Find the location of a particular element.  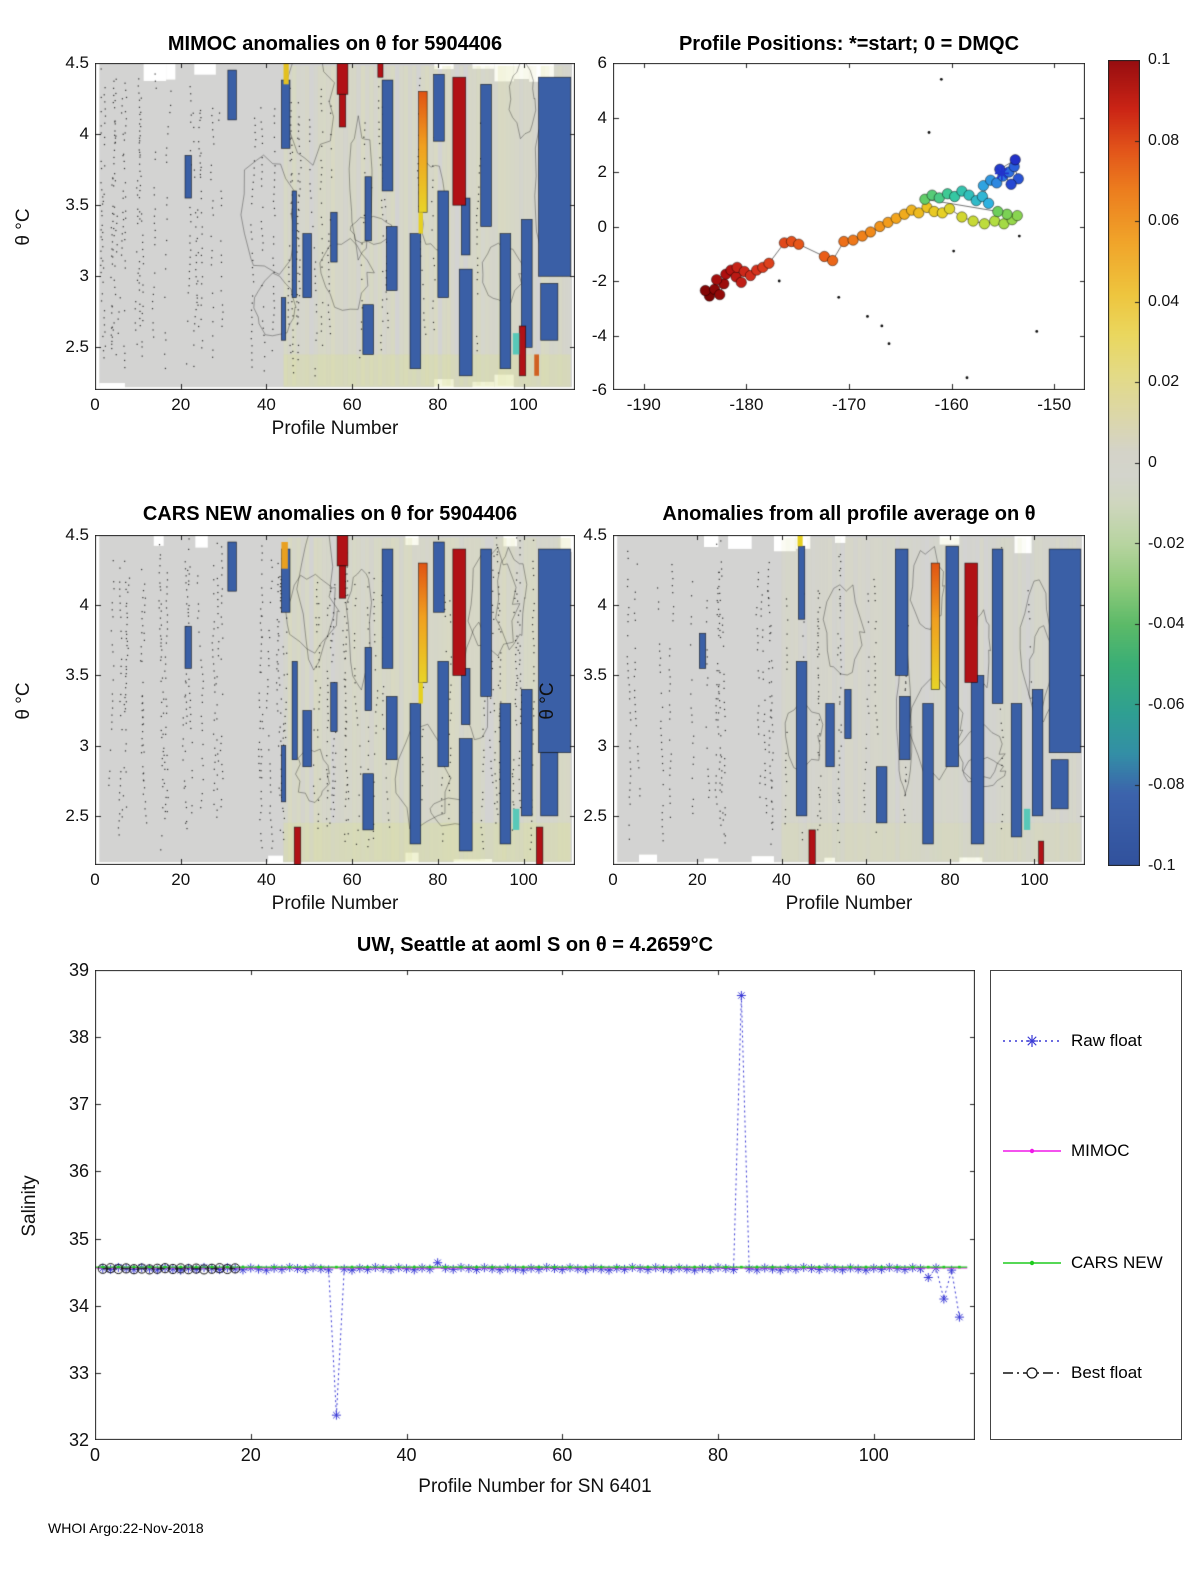

colorbar-tick: 0.08 is located at coordinates (1164, 140).